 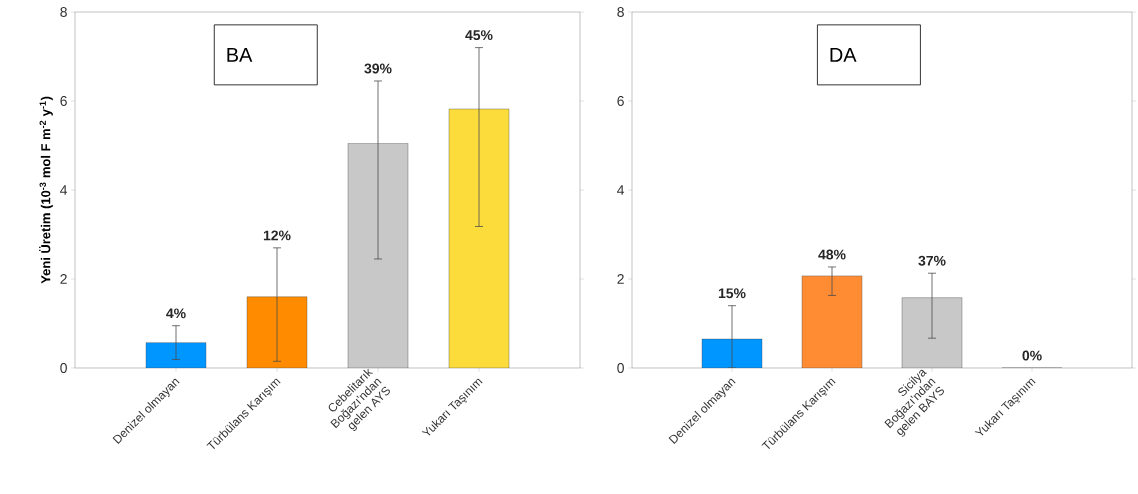 I want to click on annotation: DA, so click(x=843, y=55).